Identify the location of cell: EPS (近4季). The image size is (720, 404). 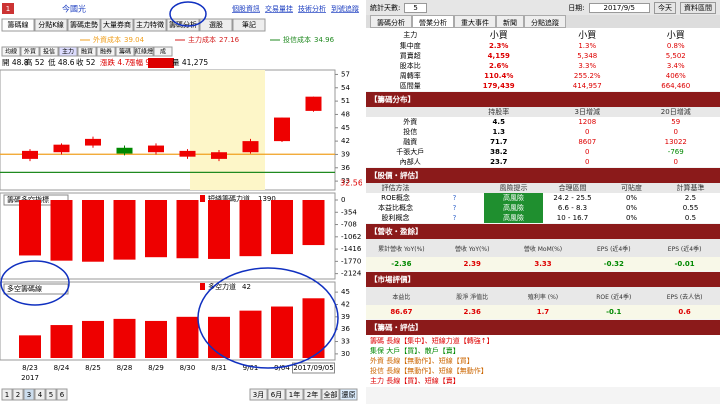
(684, 248).